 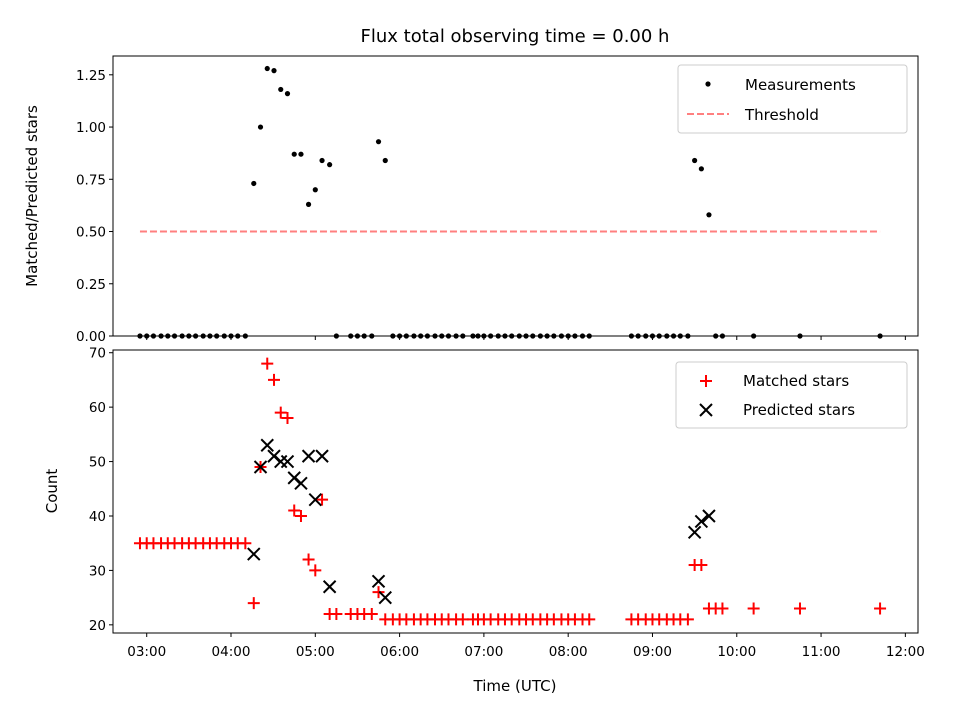 What do you see at coordinates (91, 233) in the screenshot?
I see `y-tick-label: 0.50` at bounding box center [91, 233].